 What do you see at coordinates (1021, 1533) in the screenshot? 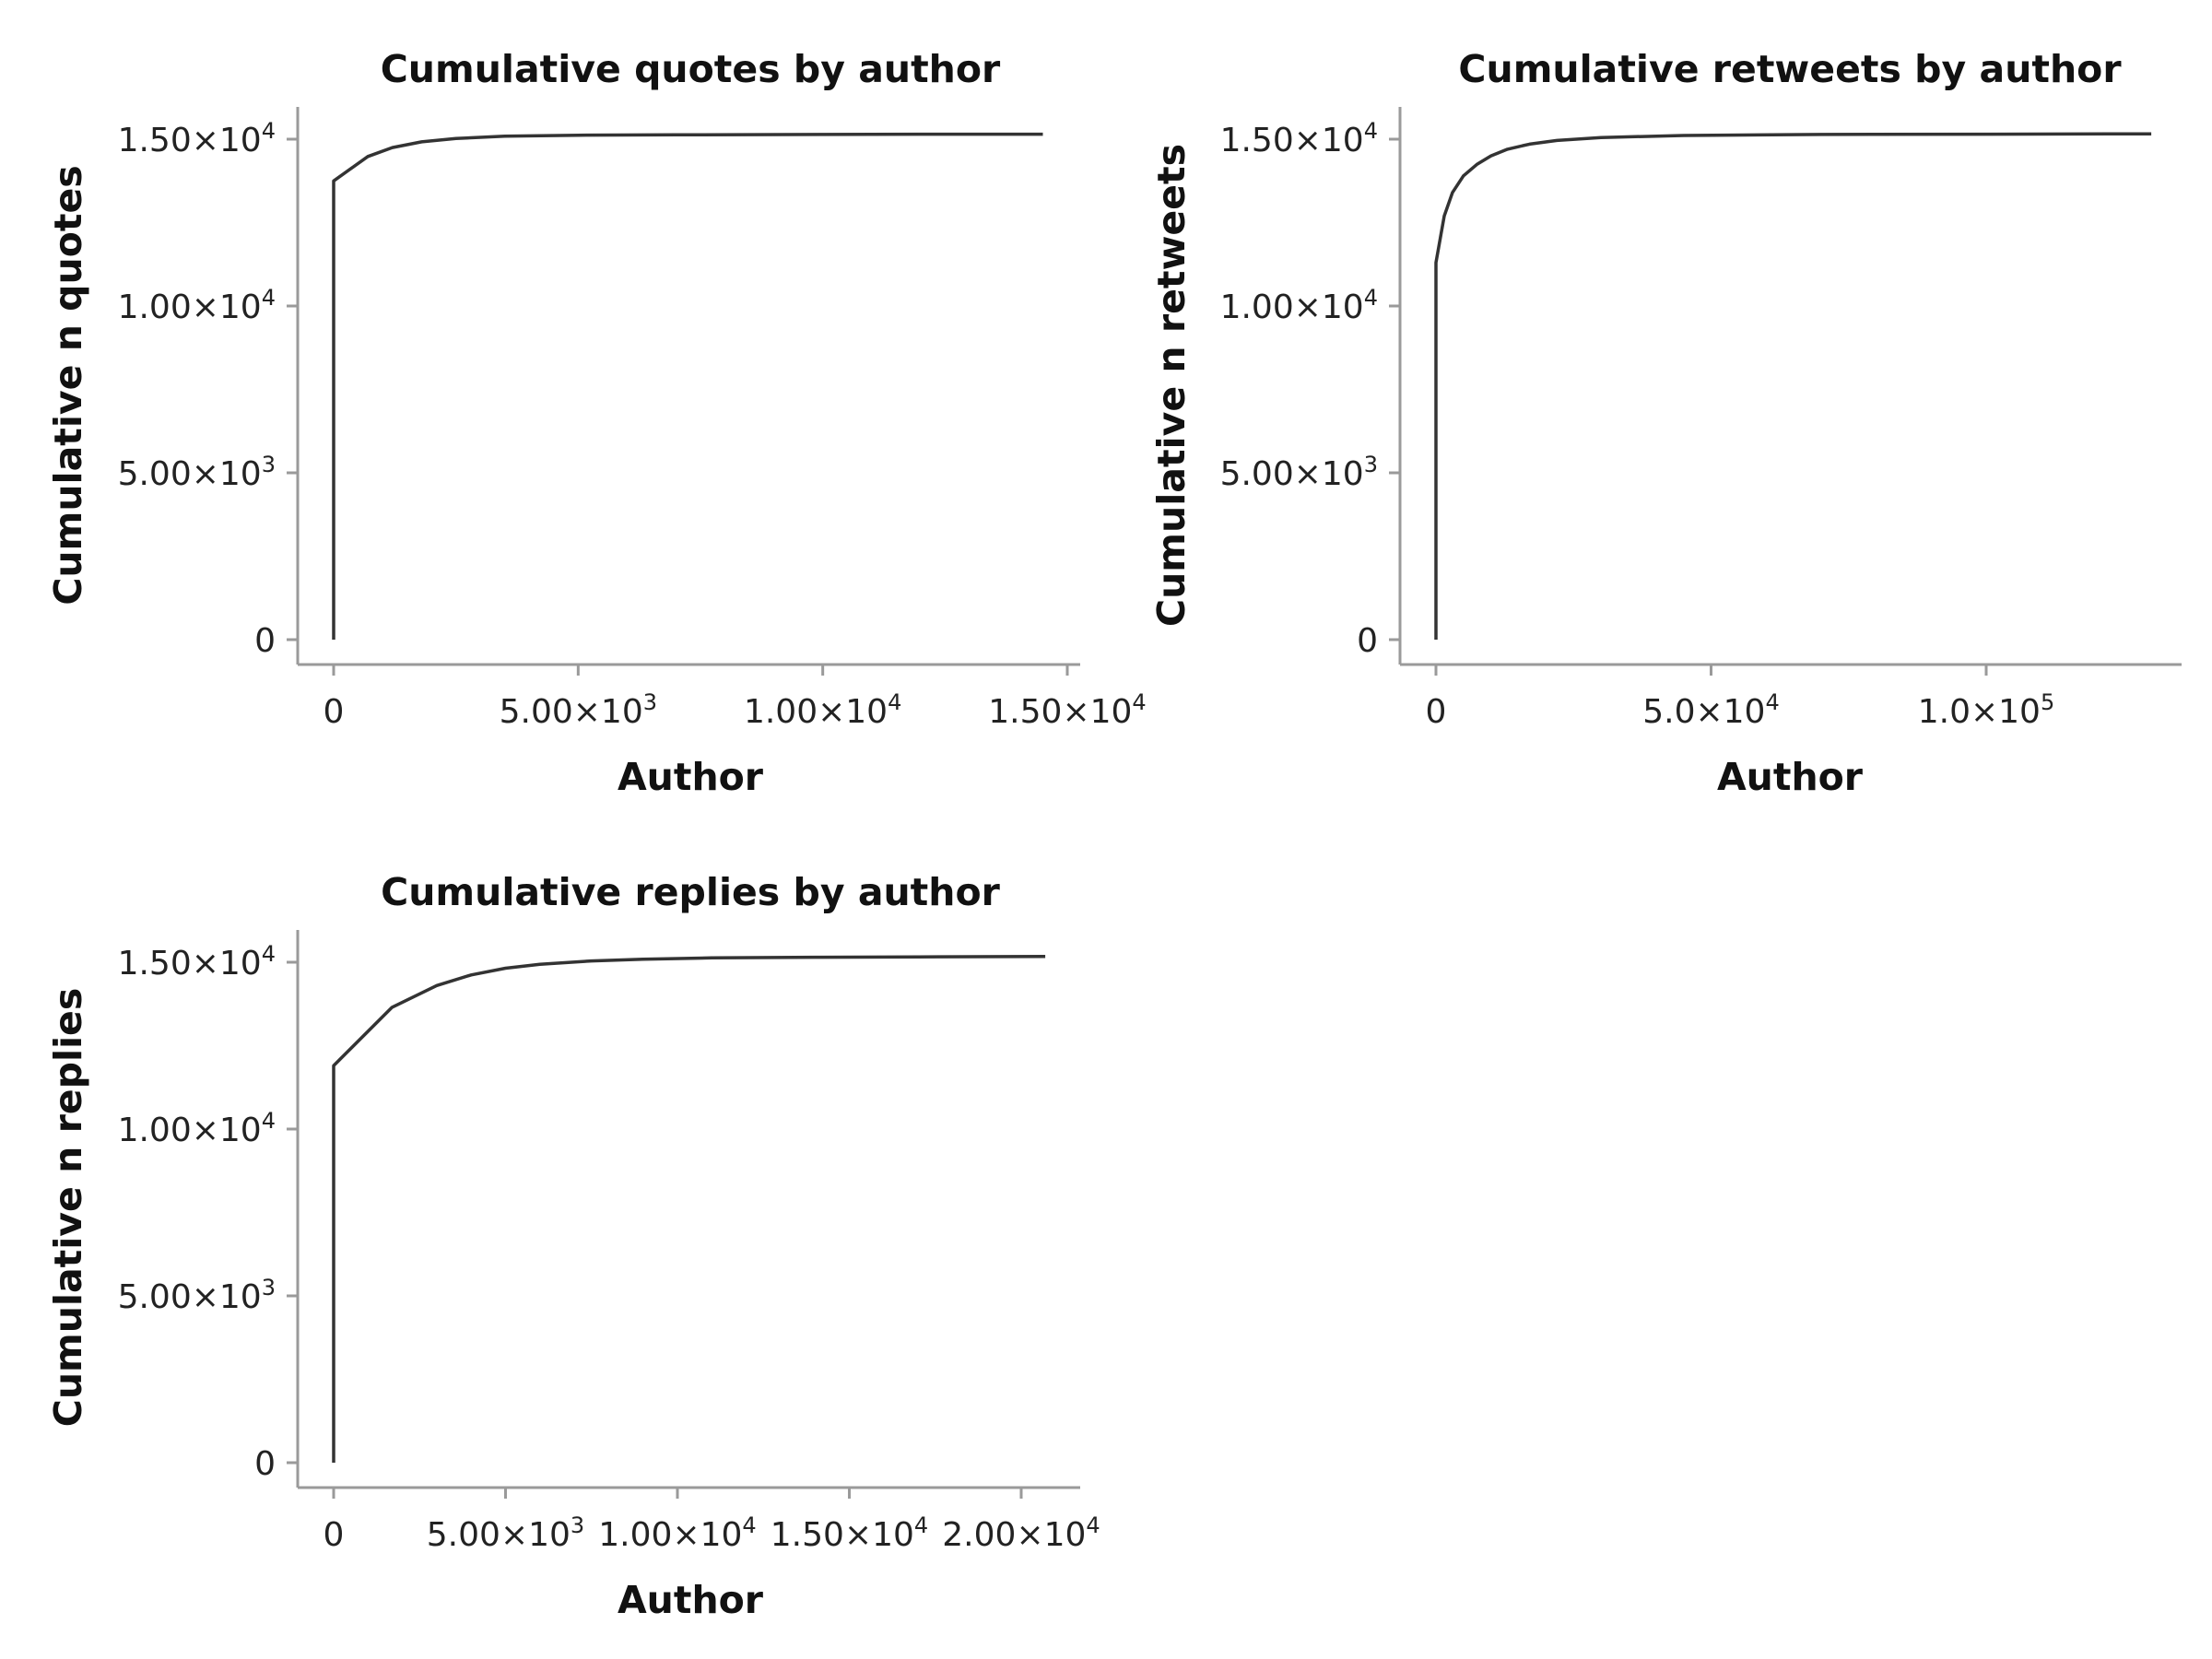
I see `x-tick-label: 2.00×10⁴` at bounding box center [1021, 1533].